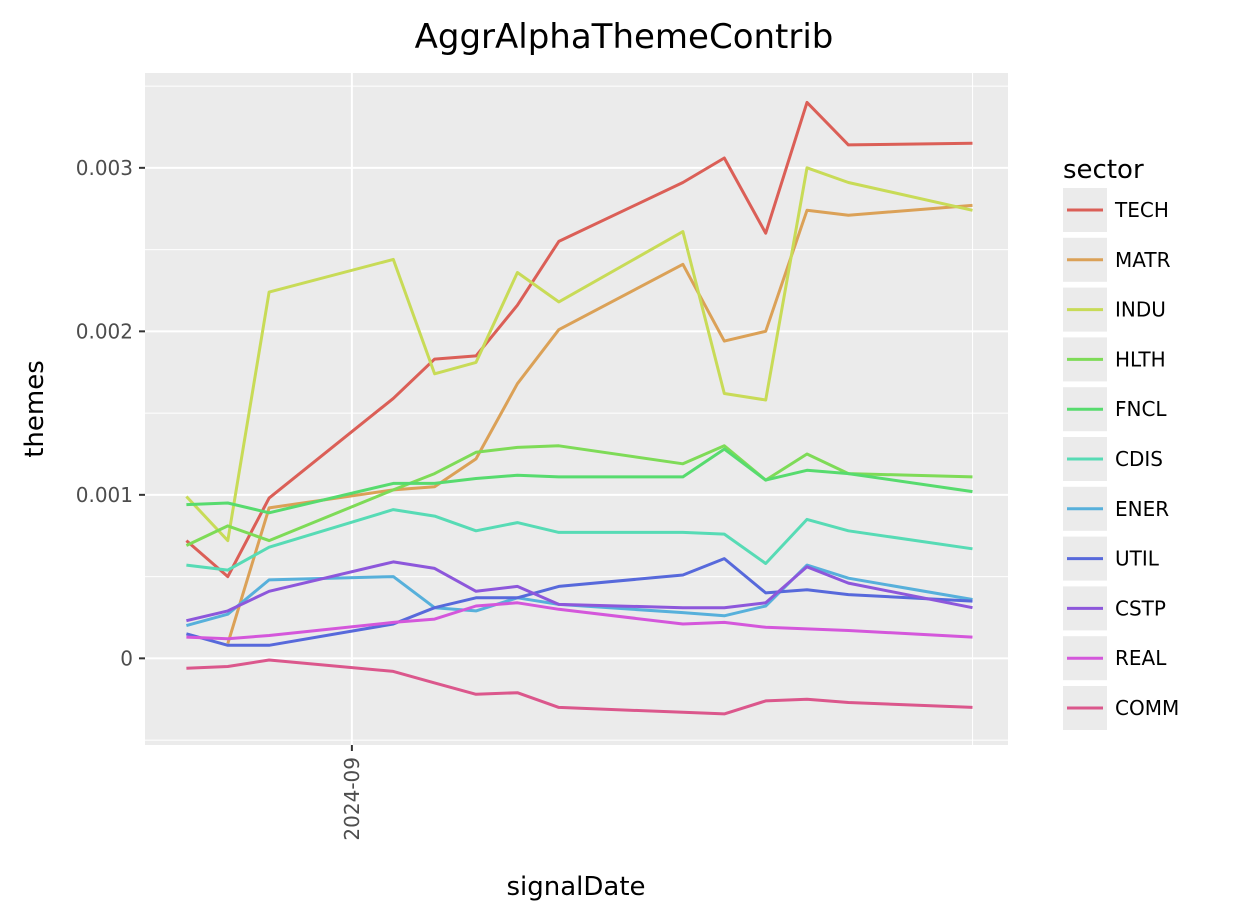 The width and height of the screenshot is (1246, 922). I want to click on y-tick-label: 0.001, so click(104, 495).